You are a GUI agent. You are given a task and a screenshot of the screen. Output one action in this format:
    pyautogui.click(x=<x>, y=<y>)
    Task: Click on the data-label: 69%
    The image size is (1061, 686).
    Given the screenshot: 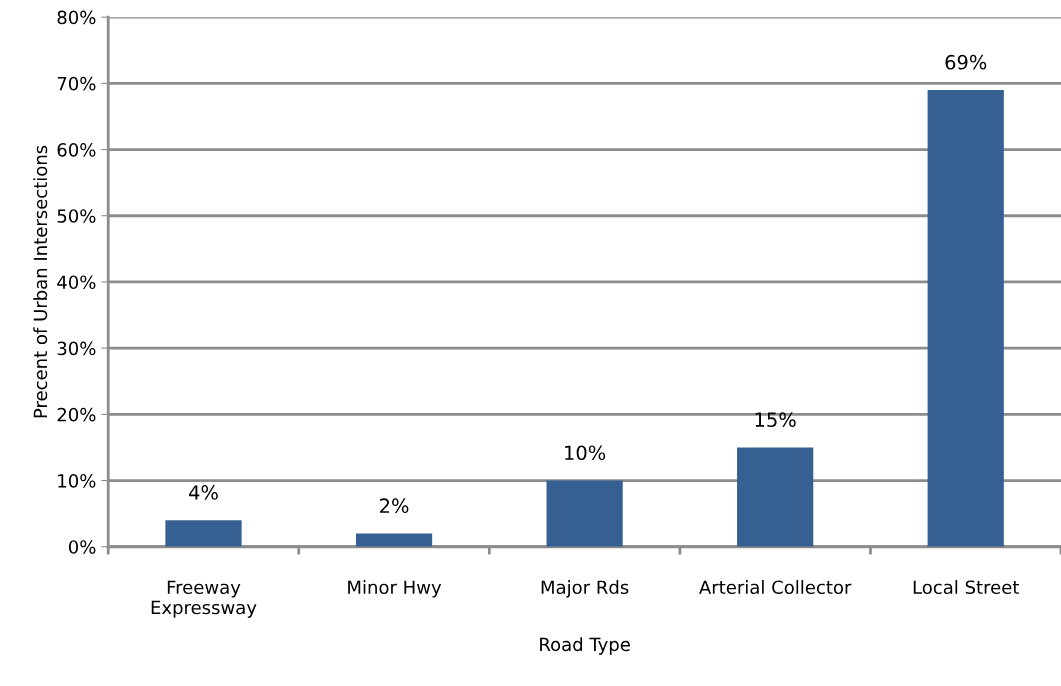 What is the action you would take?
    pyautogui.click(x=966, y=62)
    